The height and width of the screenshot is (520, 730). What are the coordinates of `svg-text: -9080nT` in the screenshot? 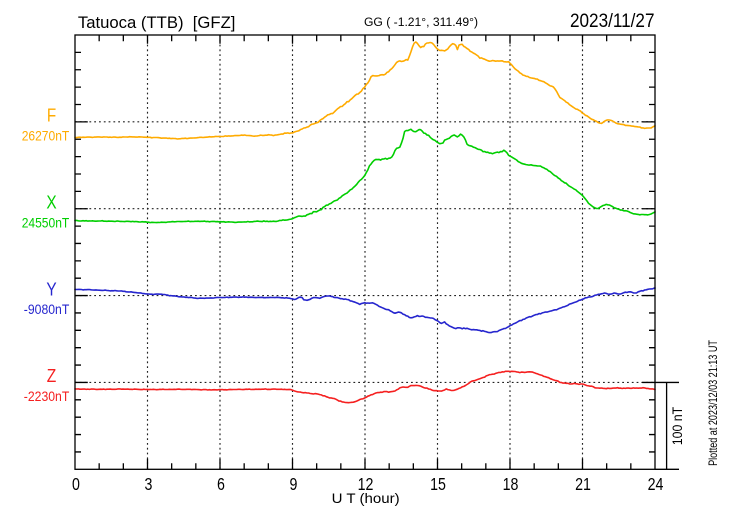 It's located at (47, 309).